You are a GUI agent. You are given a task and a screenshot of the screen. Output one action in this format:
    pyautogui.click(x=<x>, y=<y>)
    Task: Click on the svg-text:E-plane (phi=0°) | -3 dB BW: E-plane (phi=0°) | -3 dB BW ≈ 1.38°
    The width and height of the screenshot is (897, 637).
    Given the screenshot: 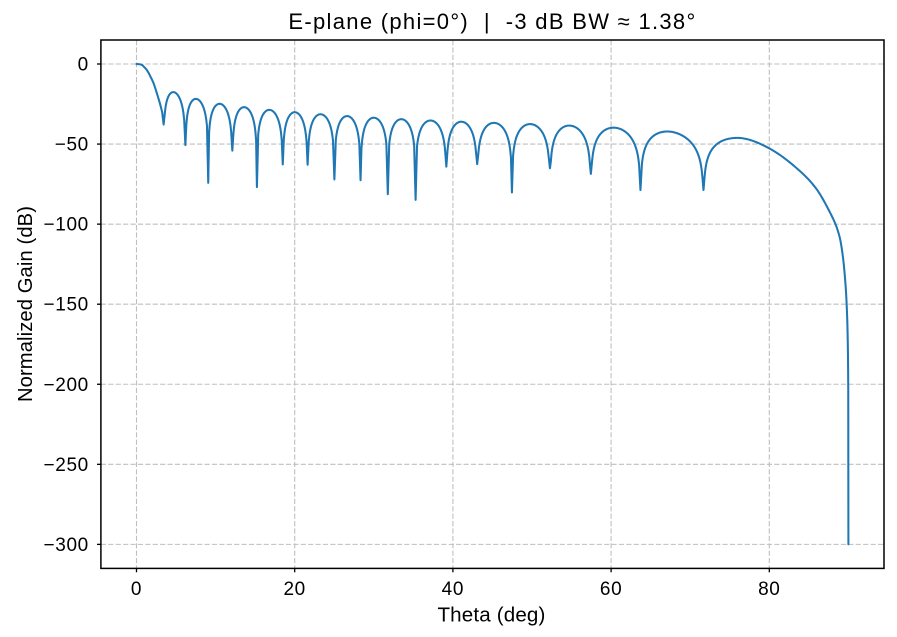 What is the action you would take?
    pyautogui.click(x=492, y=21)
    